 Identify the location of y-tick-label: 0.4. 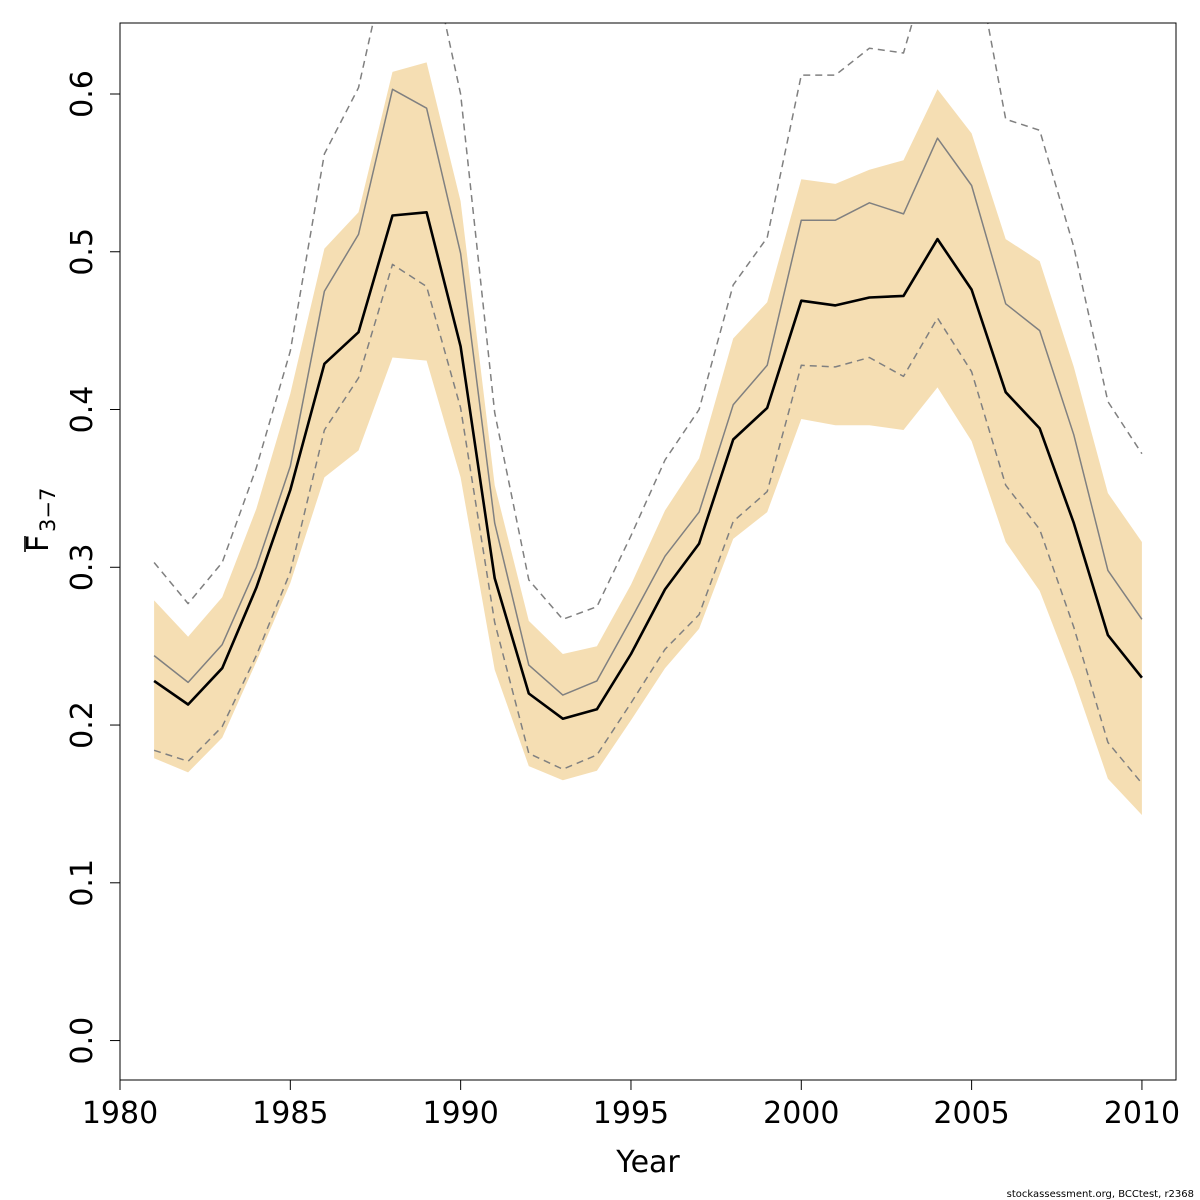
(82, 410).